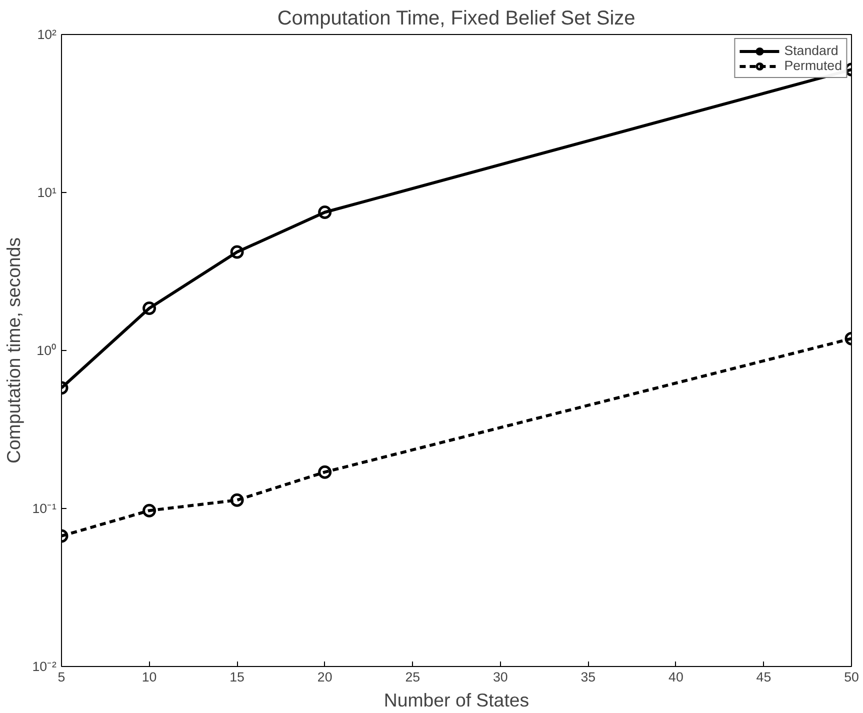 This screenshot has height=713, width=863. Describe the element at coordinates (588, 677) in the screenshot. I see `x-tick-label: 35` at that location.